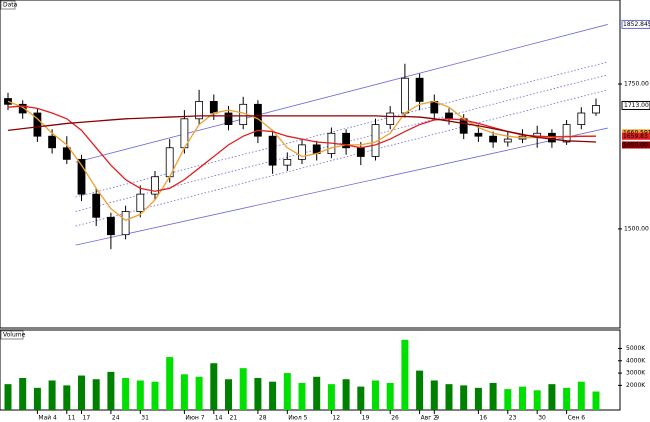 The height and width of the screenshot is (422, 650). What do you see at coordinates (366, 418) in the screenshot?
I see `x-tick-label: 19` at bounding box center [366, 418].